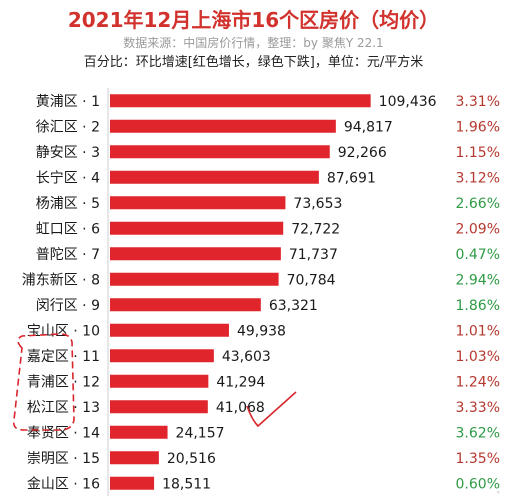  What do you see at coordinates (186, 484) in the screenshot?
I see `value-label: 18,511` at bounding box center [186, 484].